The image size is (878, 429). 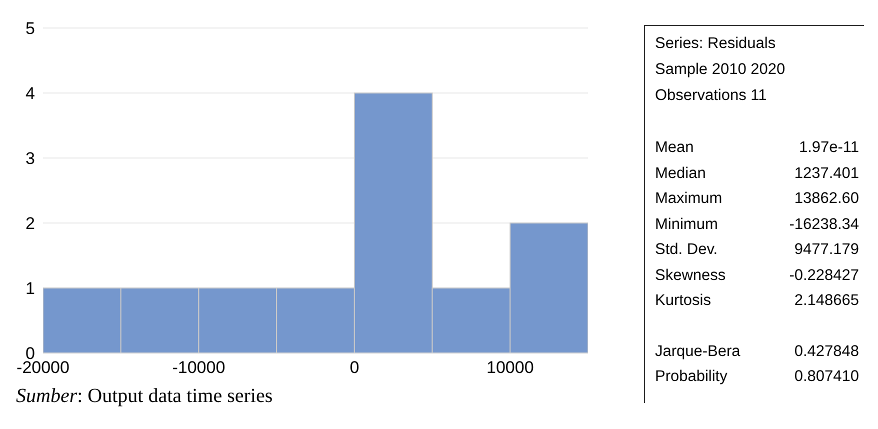 What do you see at coordinates (199, 368) in the screenshot?
I see `x-tick-label: -10000` at bounding box center [199, 368].